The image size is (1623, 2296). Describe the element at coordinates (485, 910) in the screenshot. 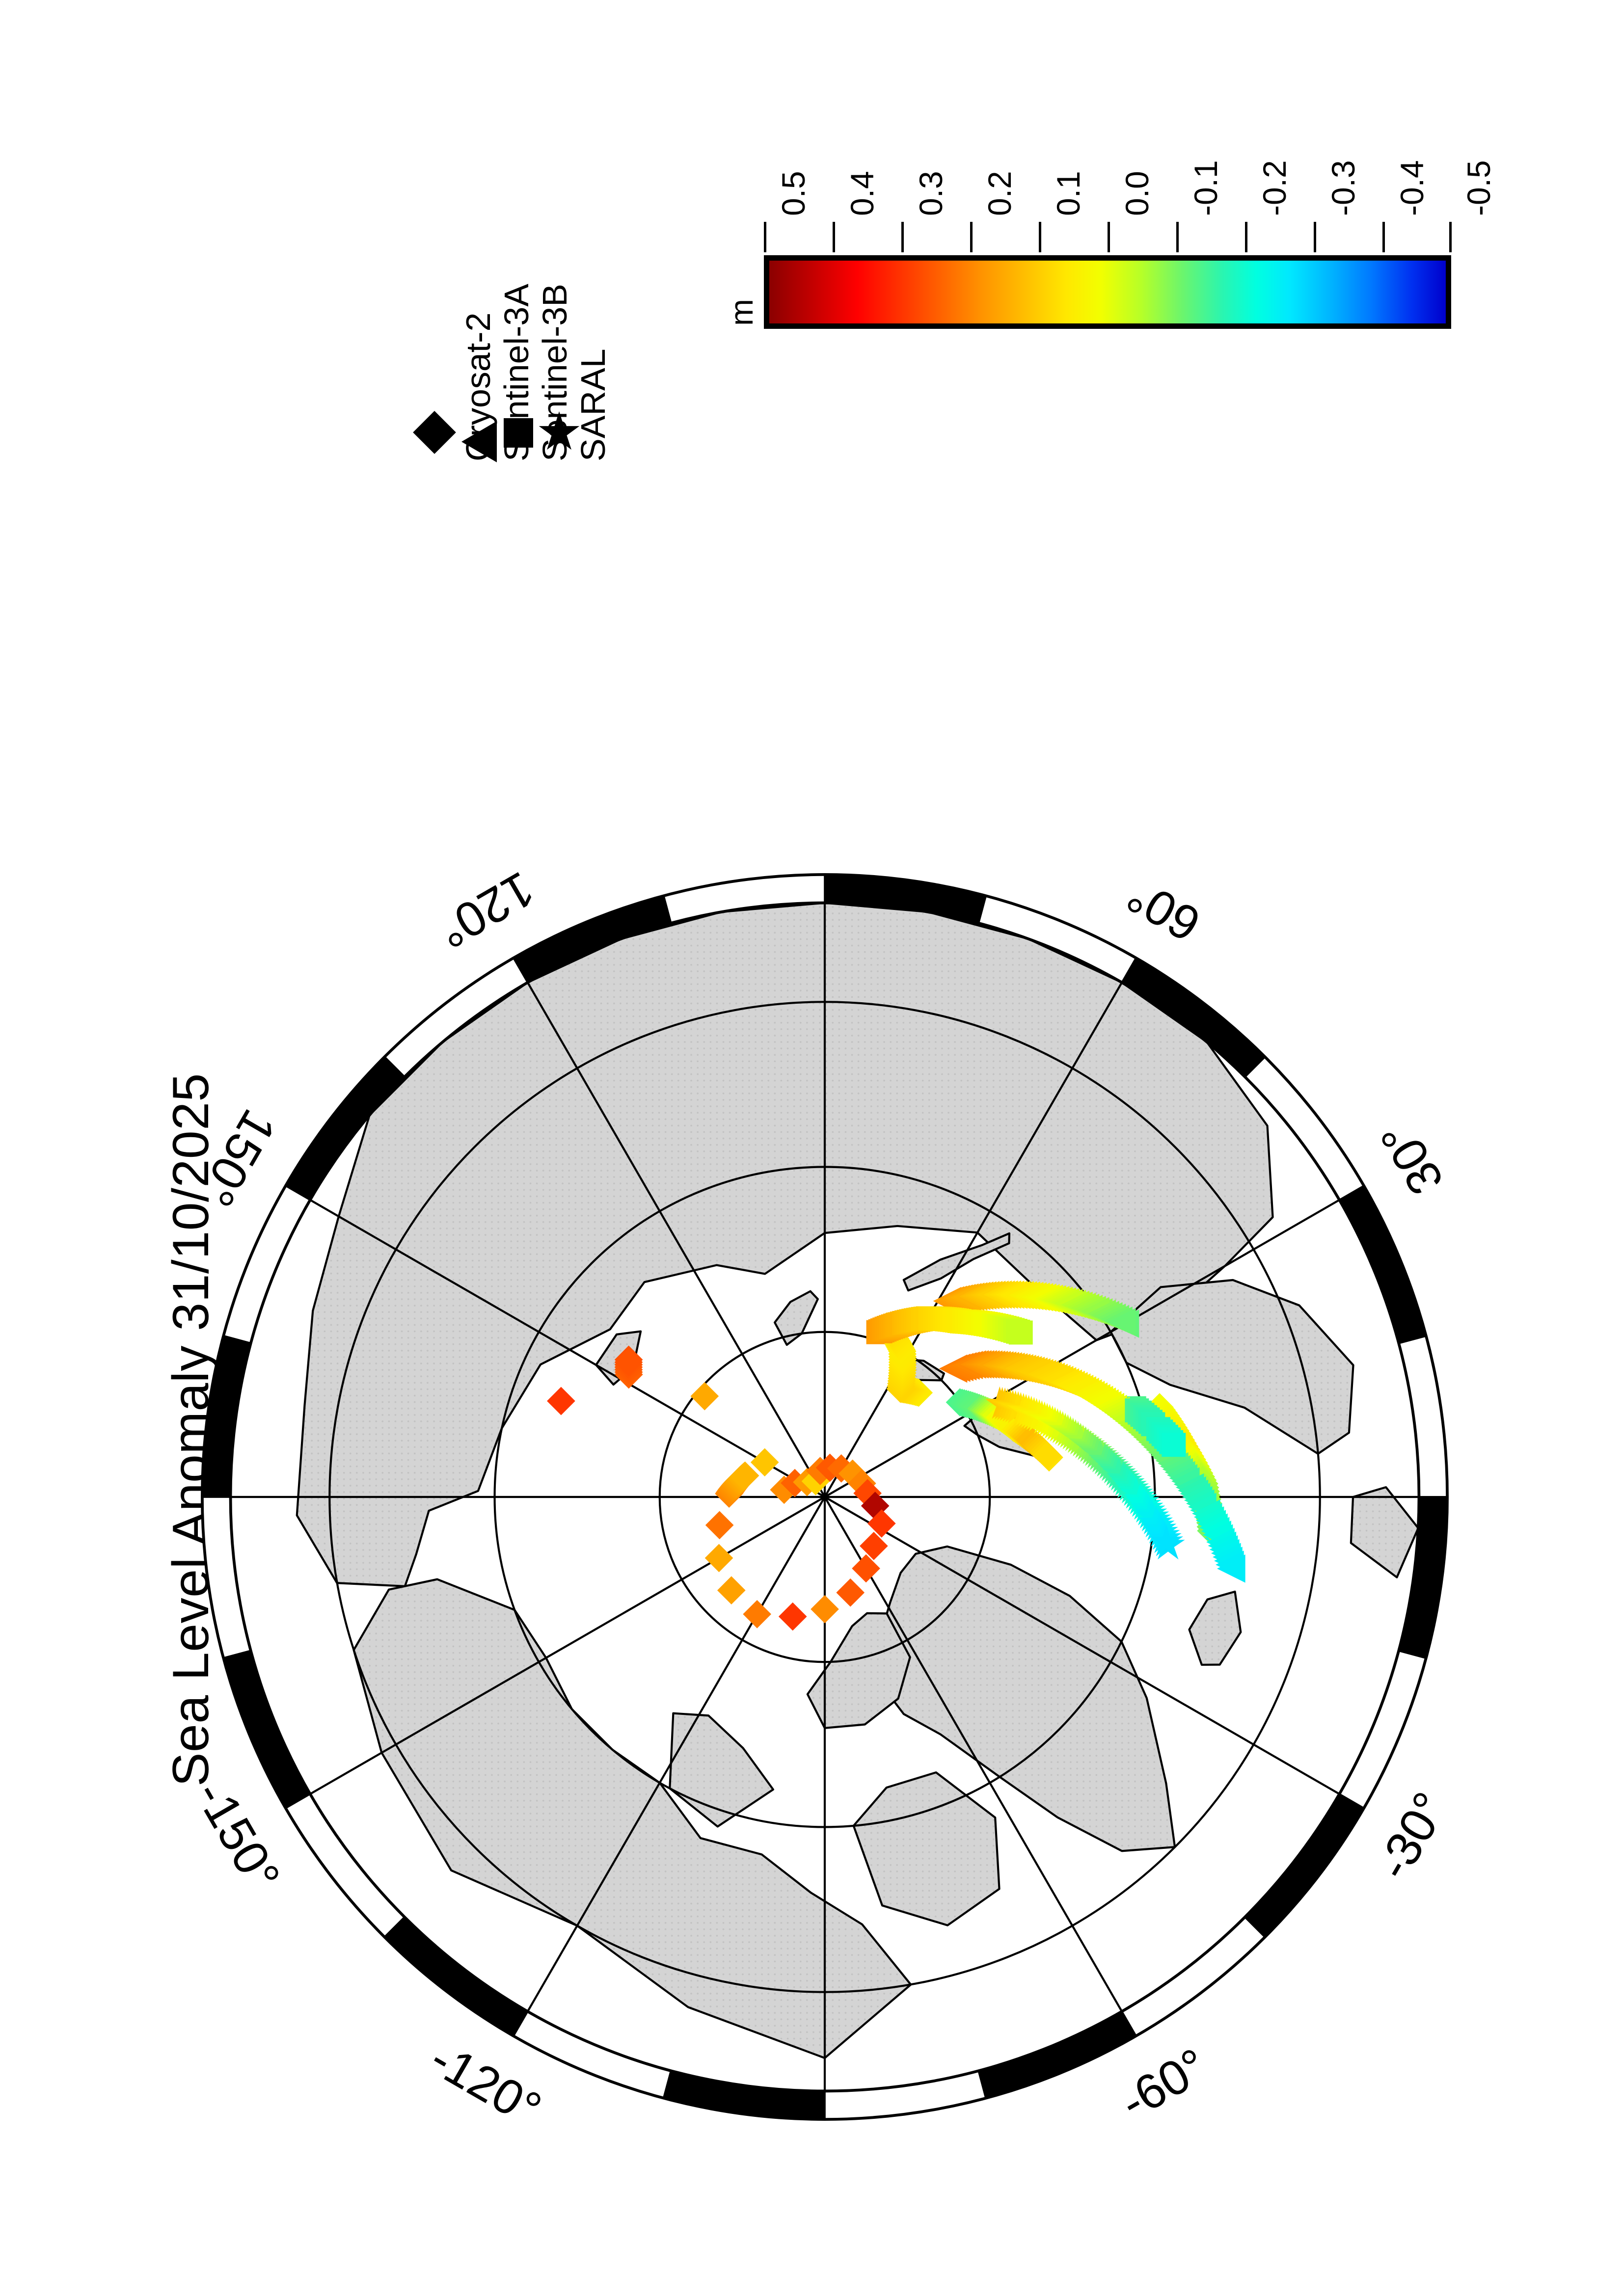

I see `longitude-label: 120°` at that location.